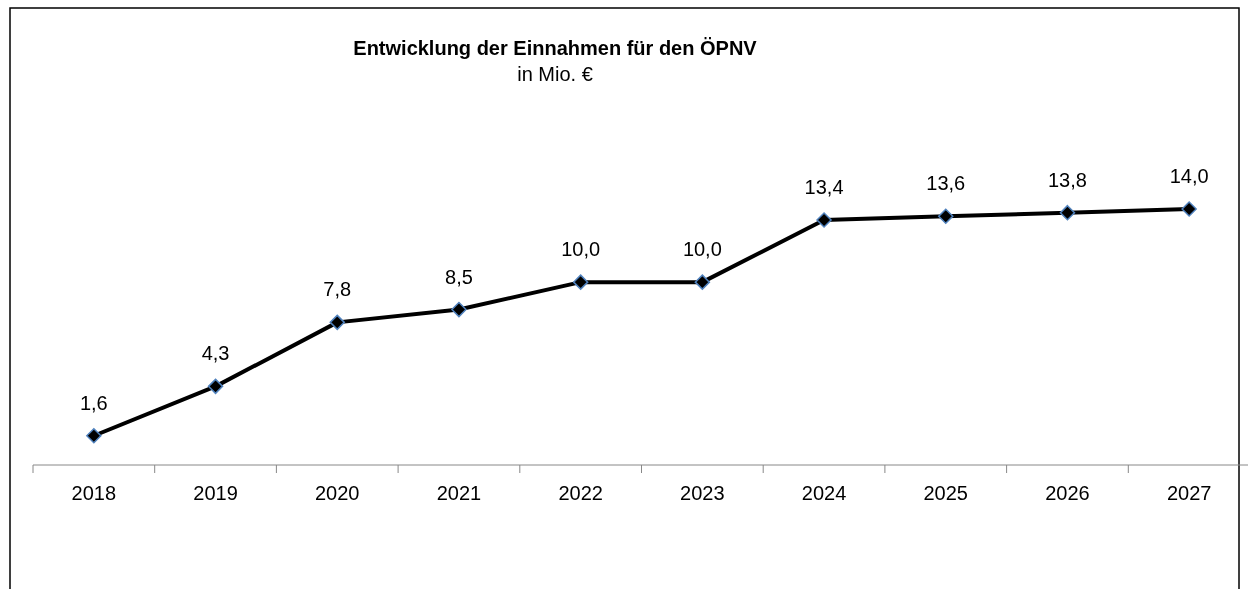 The height and width of the screenshot is (589, 1248). What do you see at coordinates (1189, 493) in the screenshot?
I see `x-tick-label: 2027` at bounding box center [1189, 493].